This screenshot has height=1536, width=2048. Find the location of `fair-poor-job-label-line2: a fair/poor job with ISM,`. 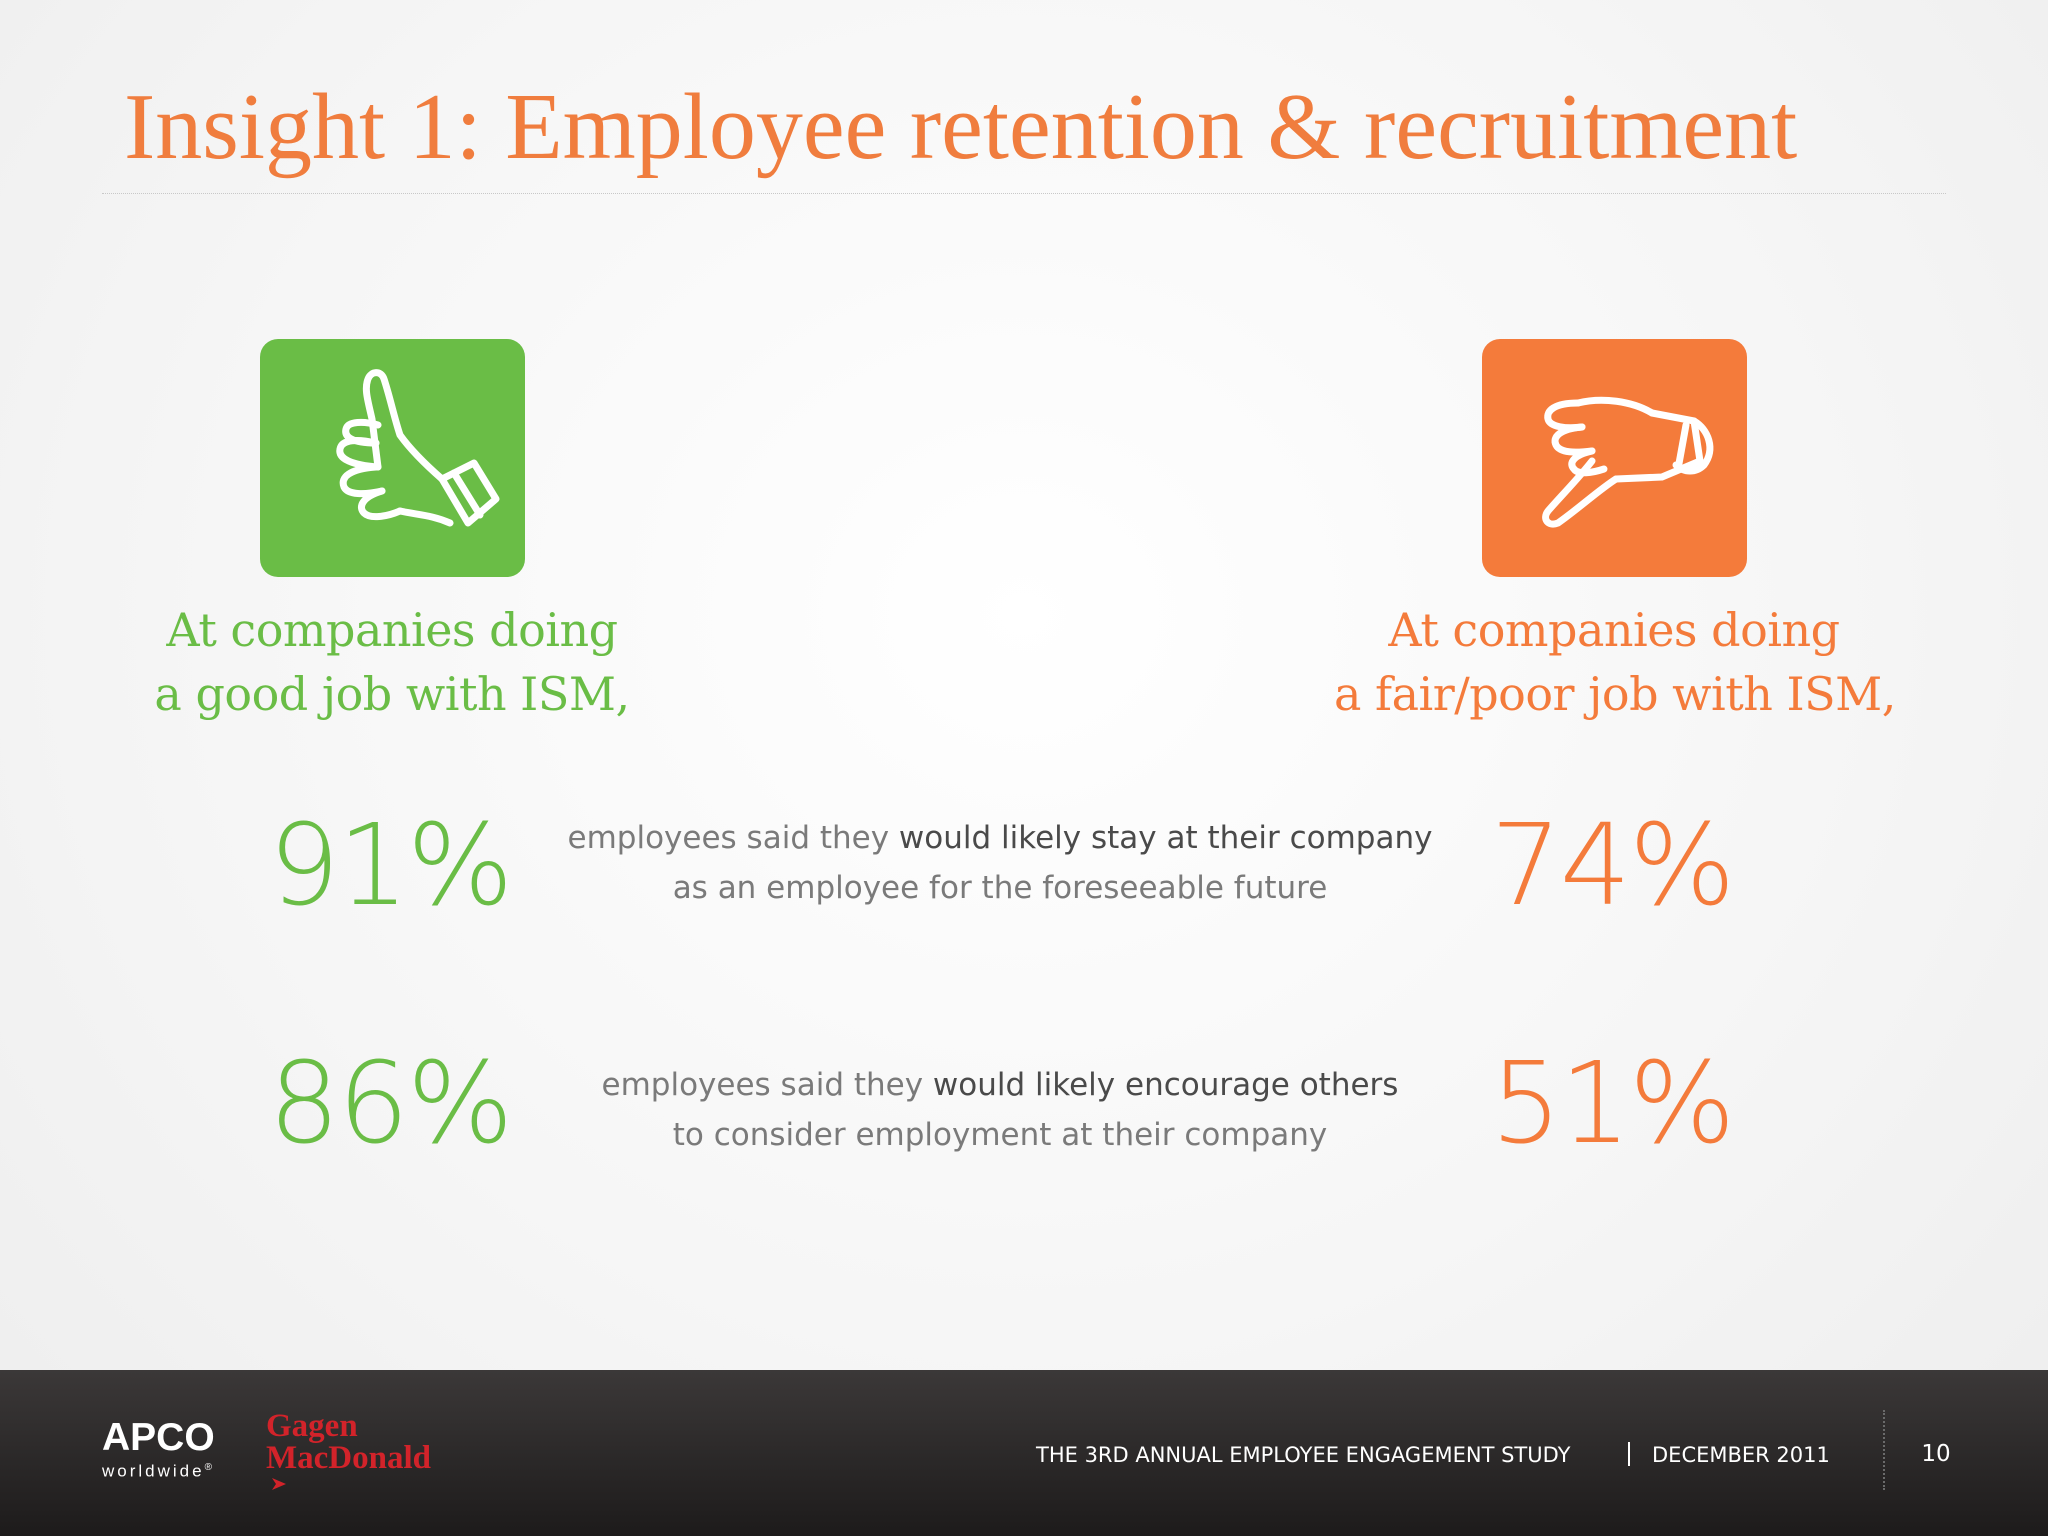

fair-poor-job-label-line2: a fair/poor job with ISM, is located at coordinates (1615, 694).